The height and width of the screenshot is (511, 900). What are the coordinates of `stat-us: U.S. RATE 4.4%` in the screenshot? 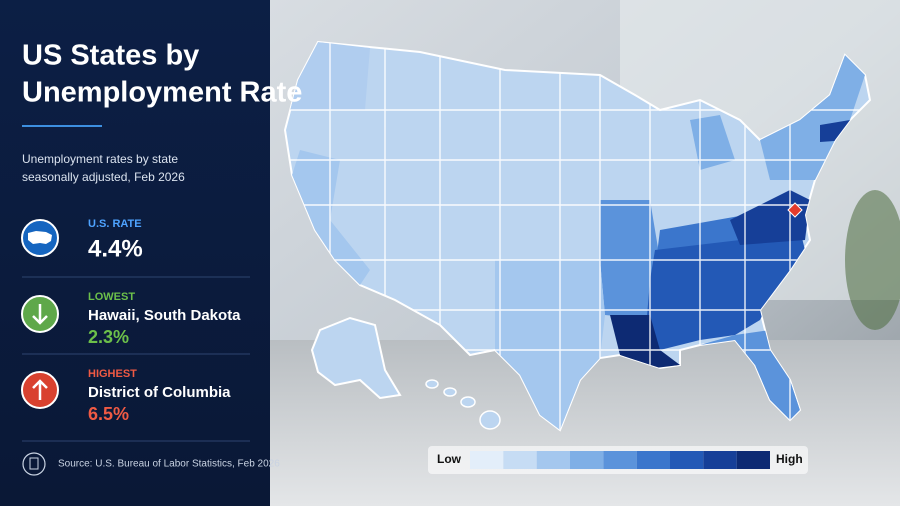 It's located at (82, 240).